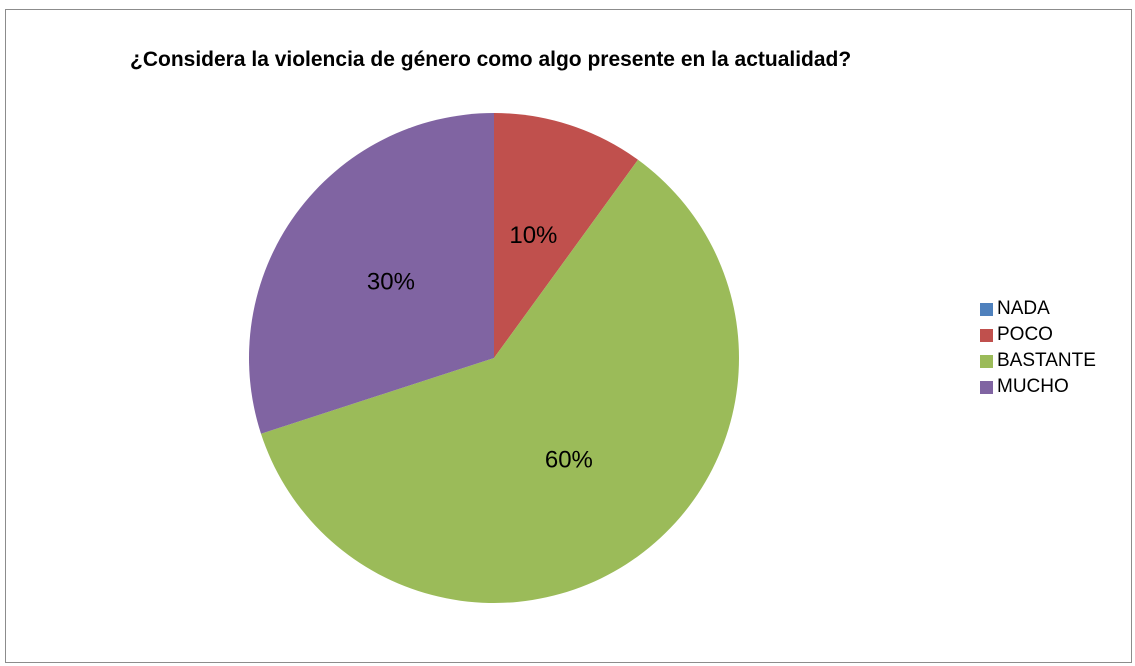 Image resolution: width=1135 pixels, height=666 pixels. I want to click on legend-item-nada: NADA, so click(1052, 309).